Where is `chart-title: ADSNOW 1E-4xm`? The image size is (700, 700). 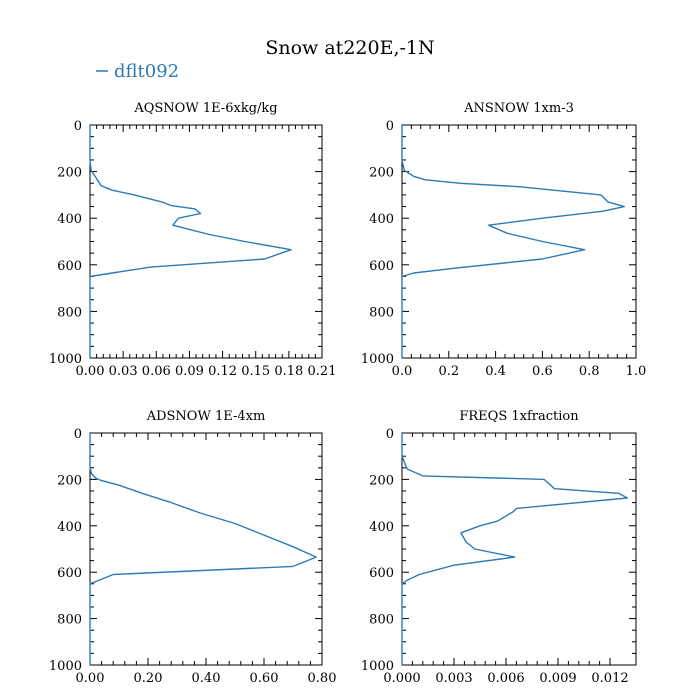 chart-title: ADSNOW 1E-4xm is located at coordinates (206, 416).